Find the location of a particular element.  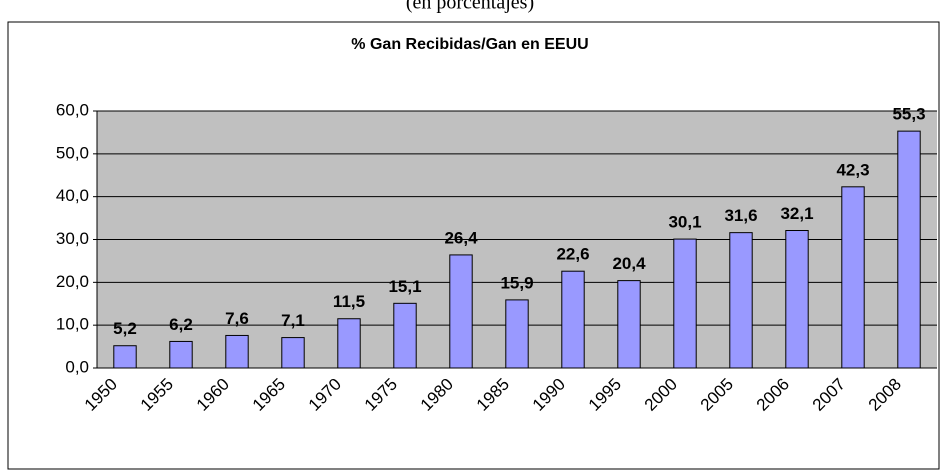

data-label: 15,1 is located at coordinates (404, 286).